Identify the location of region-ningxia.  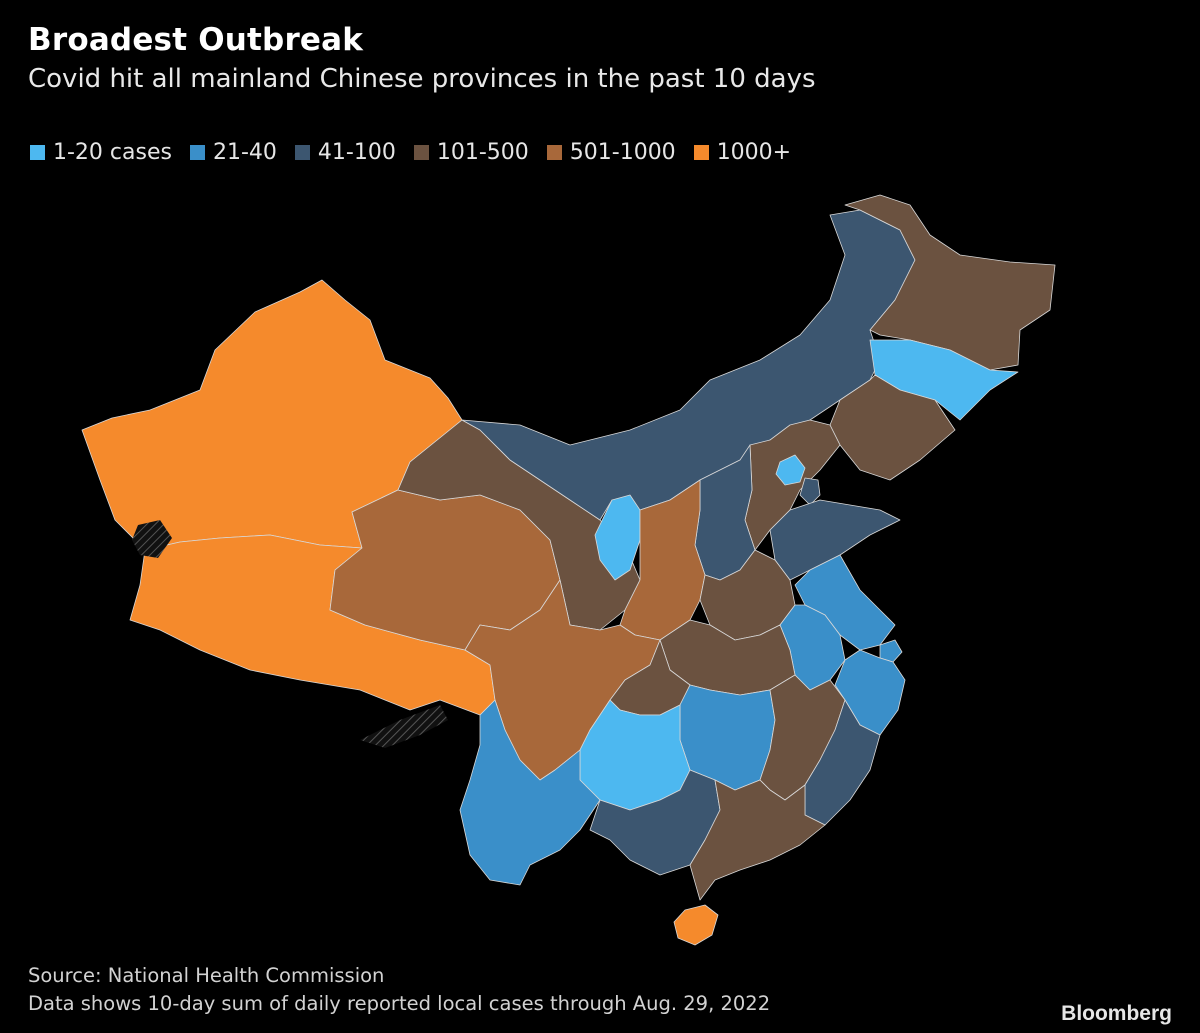
(617, 537).